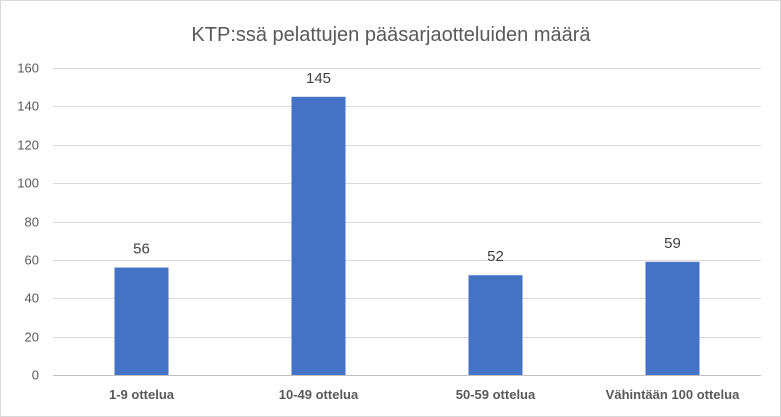 Image resolution: width=781 pixels, height=417 pixels. I want to click on y-tick-label: 120, so click(28, 145).